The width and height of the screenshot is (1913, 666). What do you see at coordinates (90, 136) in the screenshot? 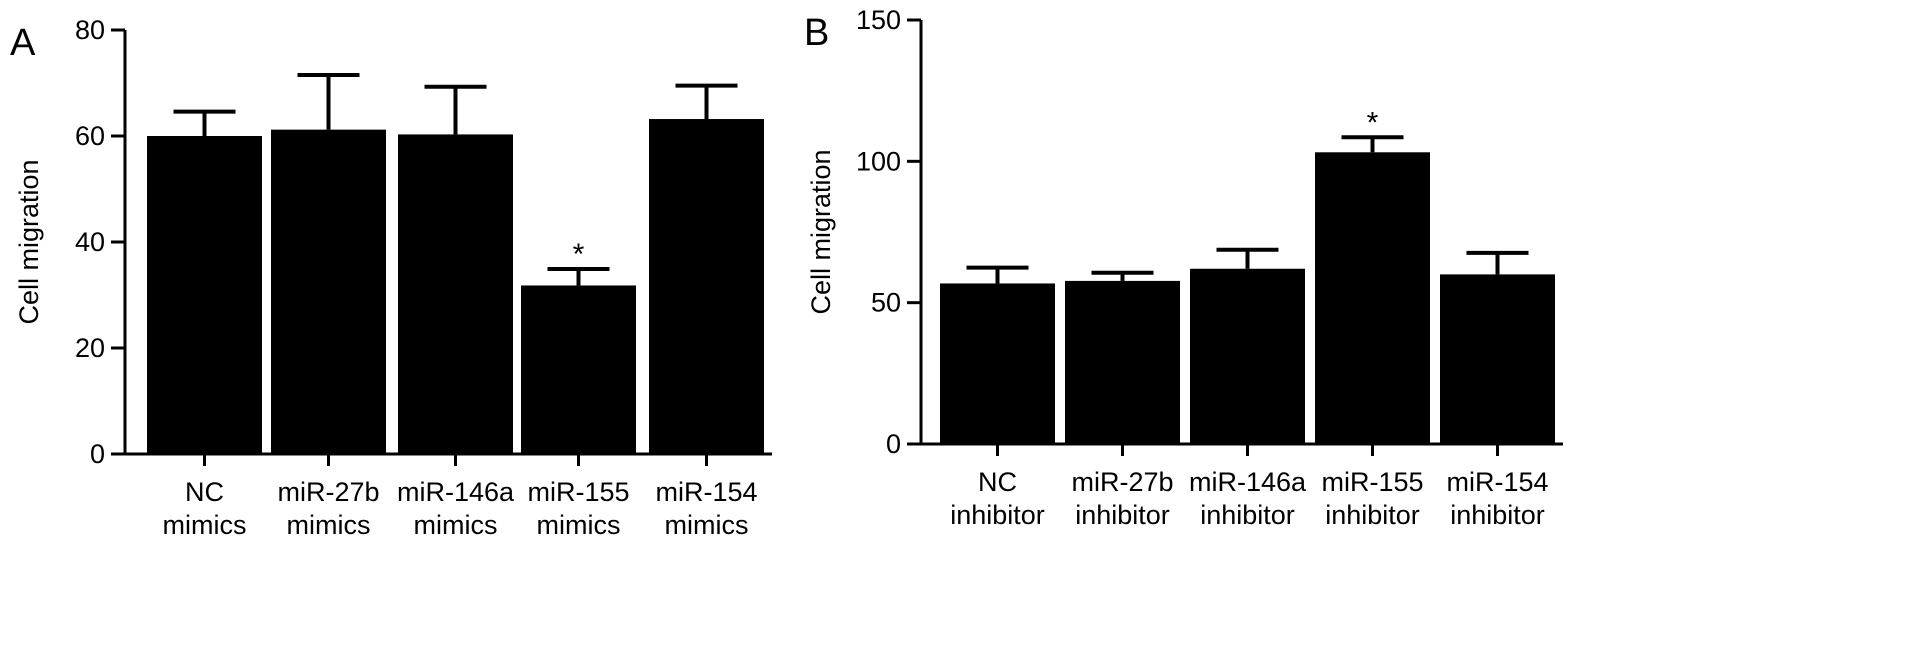
I see `y-tick-label: 60` at bounding box center [90, 136].